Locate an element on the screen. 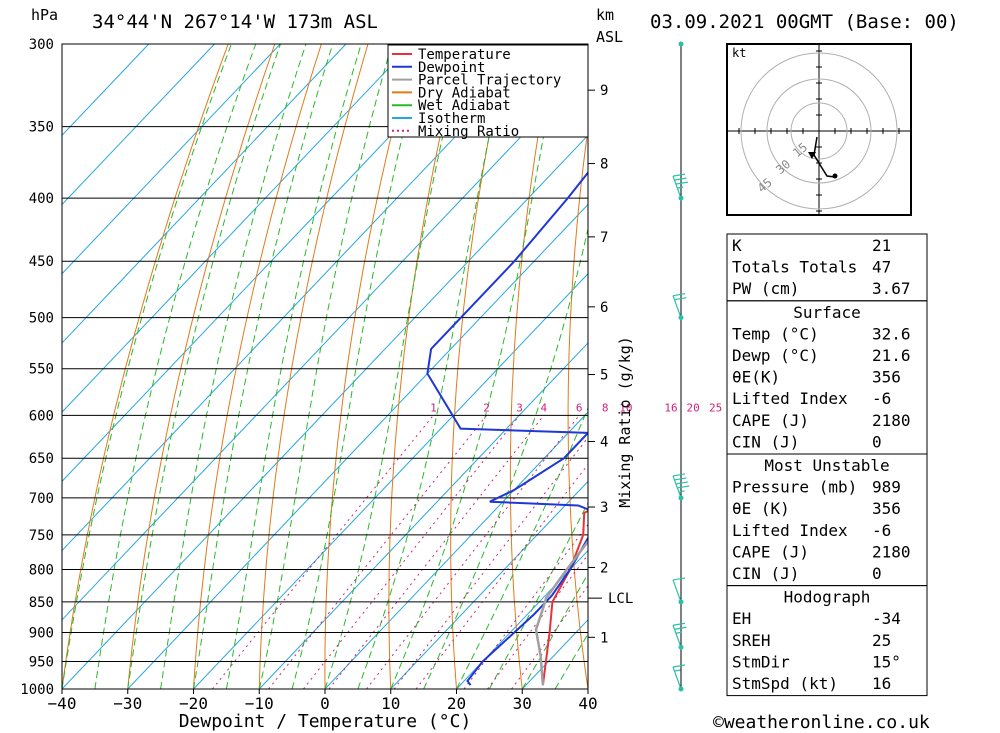 The image size is (1000, 733). temperature-tick-label: 10 is located at coordinates (390, 703).